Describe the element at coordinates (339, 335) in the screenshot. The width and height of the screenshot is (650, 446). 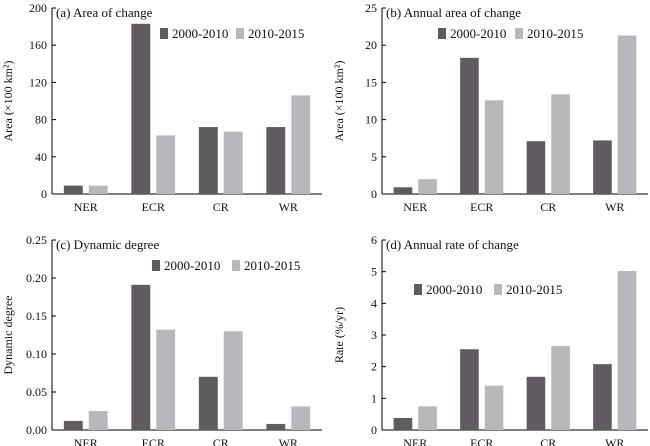
I see `y-axis-title: Rate (%/yr)` at that location.